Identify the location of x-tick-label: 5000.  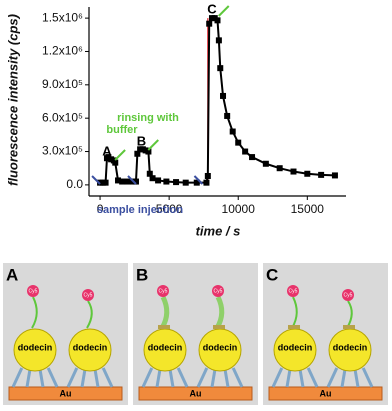
(169, 209).